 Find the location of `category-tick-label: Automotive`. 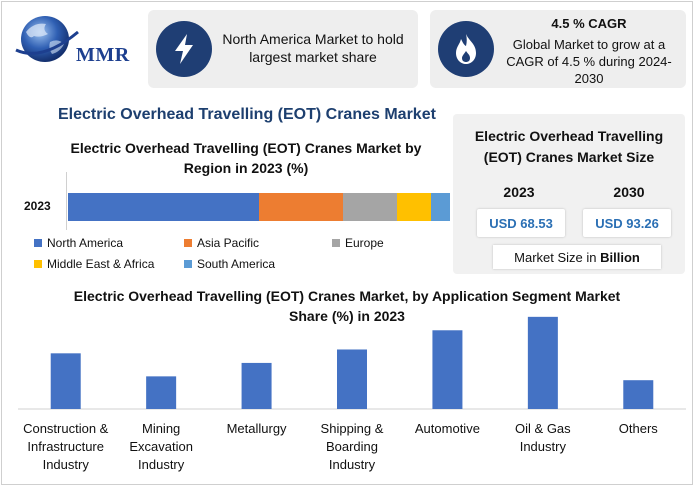

category-tick-label: Automotive is located at coordinates (447, 428).